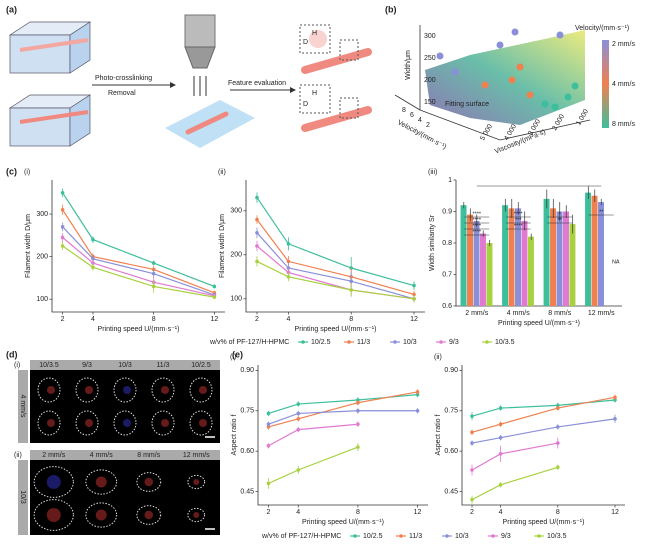 The height and width of the screenshot is (548, 650). What do you see at coordinates (450, 180) in the screenshot?
I see `y-tick-label: 1` at bounding box center [450, 180].